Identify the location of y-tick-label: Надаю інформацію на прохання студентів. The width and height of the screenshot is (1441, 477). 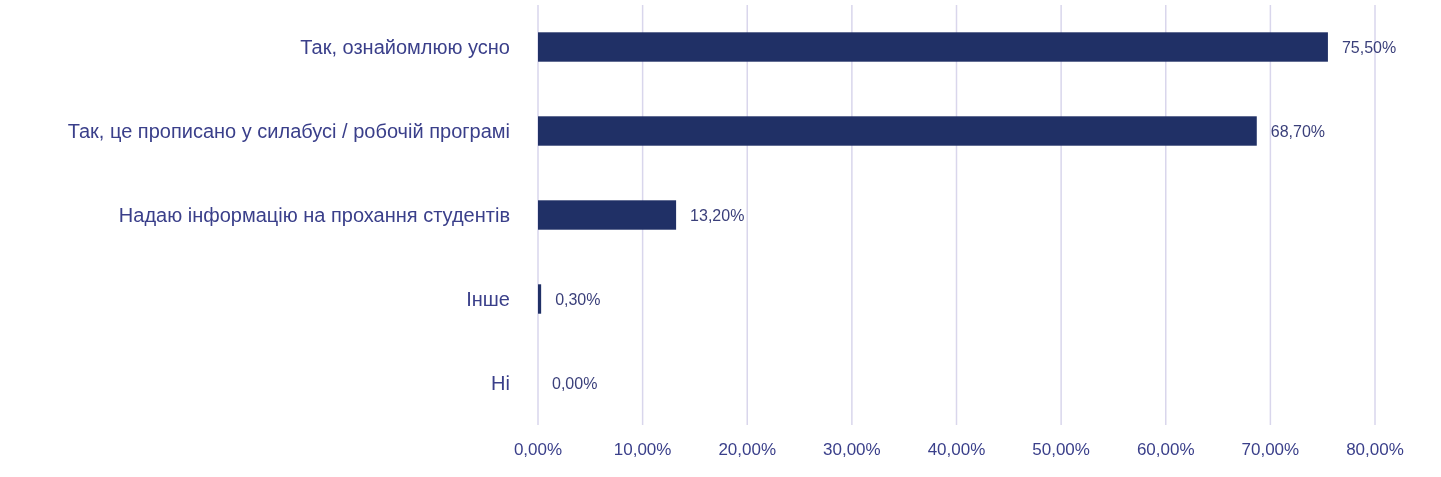
(314, 215).